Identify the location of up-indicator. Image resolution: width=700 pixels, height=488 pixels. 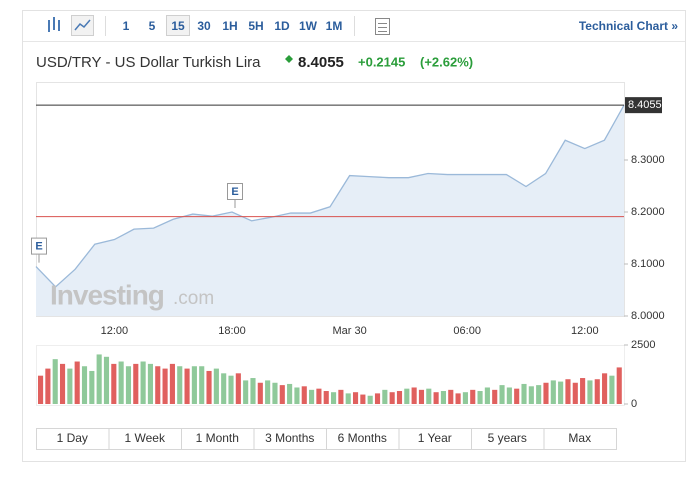
(289, 59).